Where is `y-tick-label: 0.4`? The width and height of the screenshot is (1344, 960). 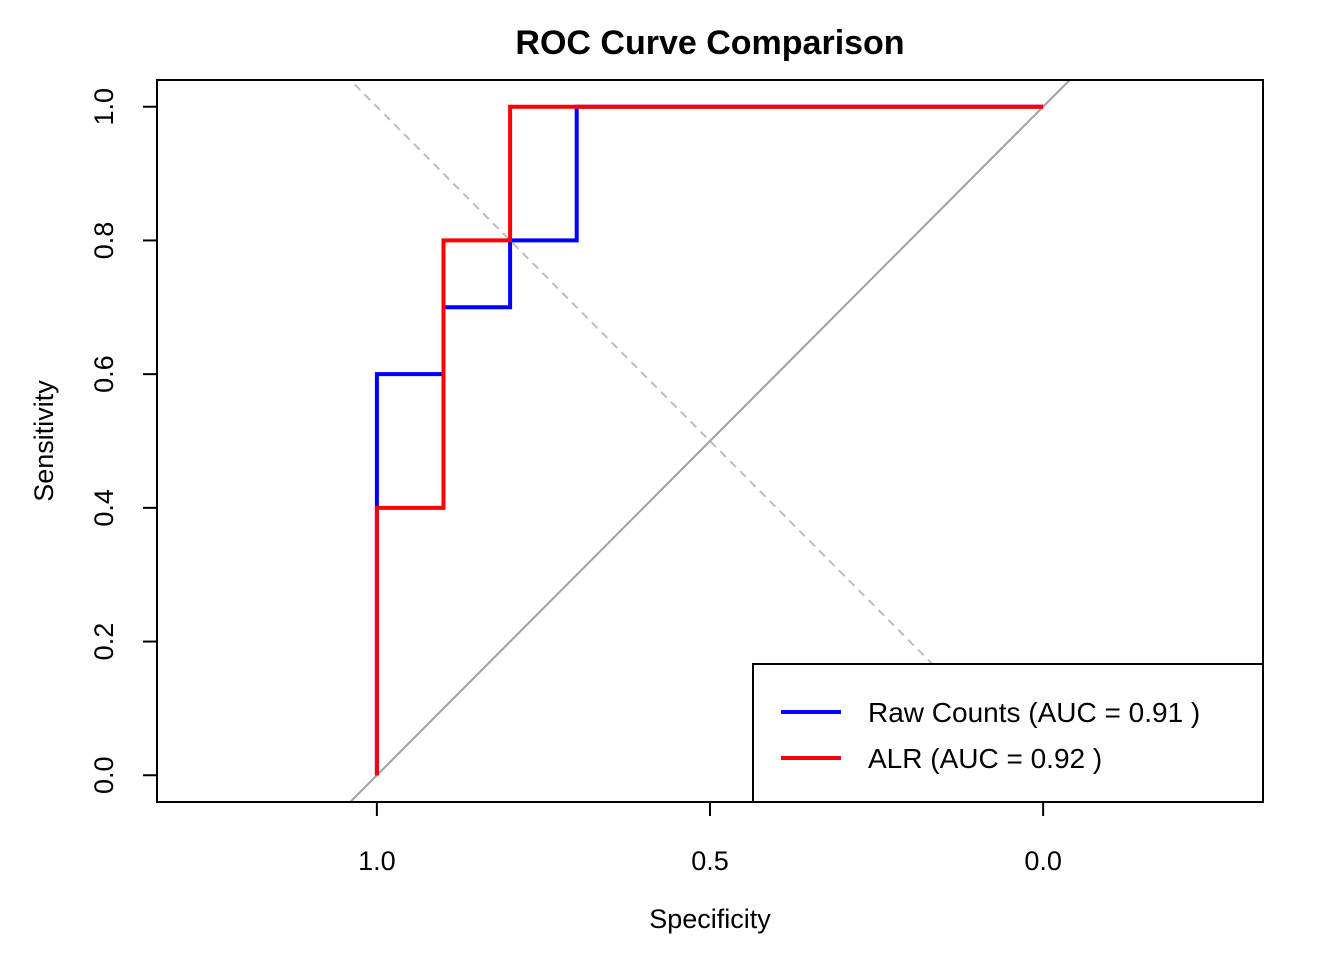 y-tick-label: 0.4 is located at coordinates (104, 508).